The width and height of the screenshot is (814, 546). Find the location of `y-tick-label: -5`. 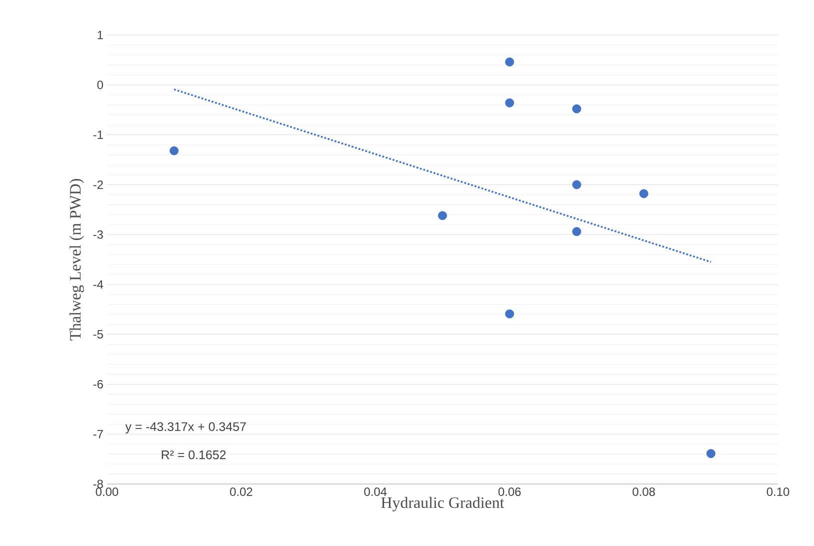

y-tick-label: -5 is located at coordinates (98, 334).